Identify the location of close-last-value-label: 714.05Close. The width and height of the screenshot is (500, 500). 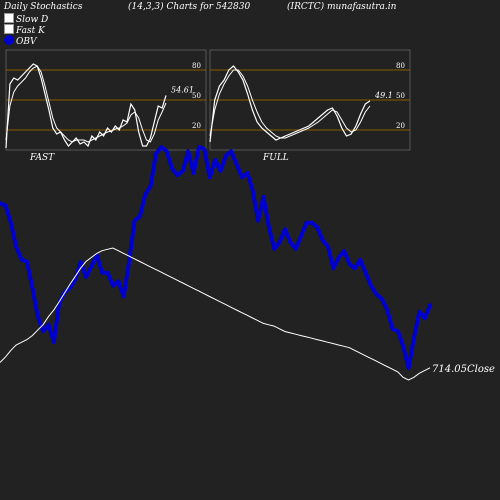
(463, 369).